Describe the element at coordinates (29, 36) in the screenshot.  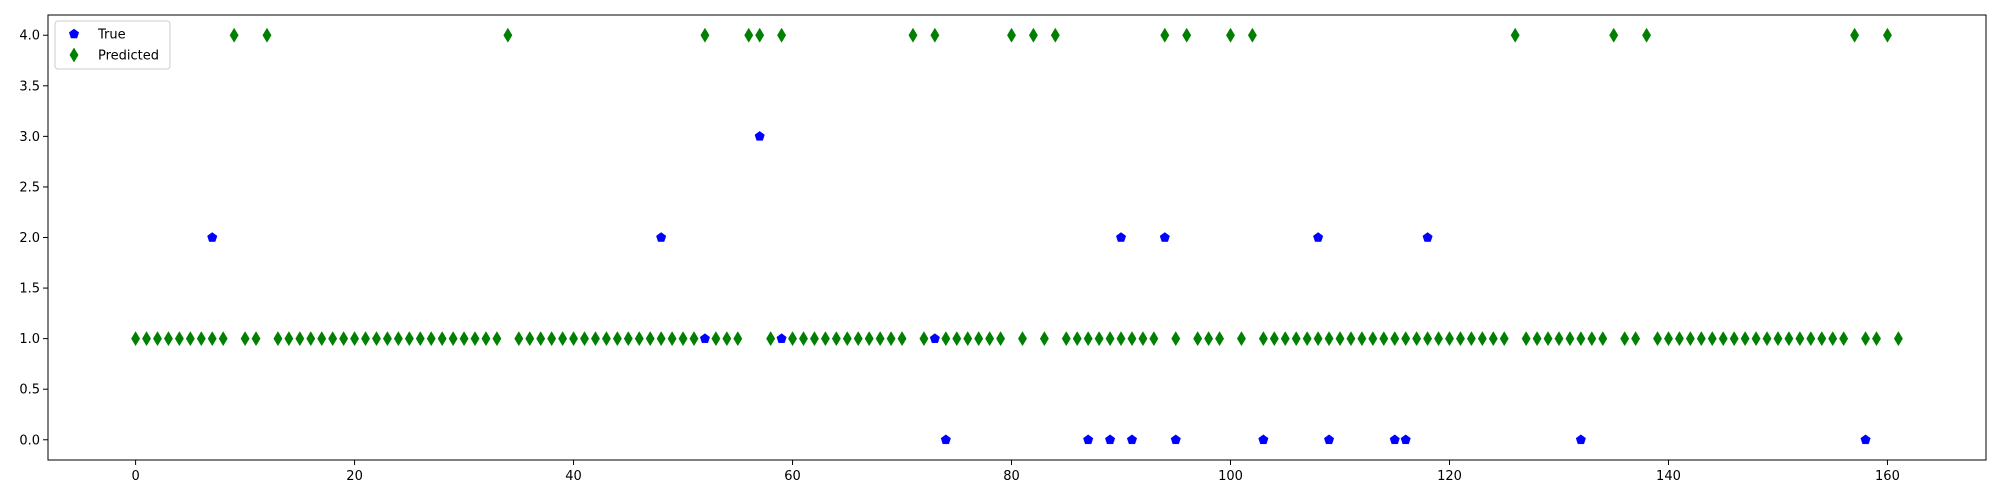
I see `y-tick-label: 4.0` at that location.